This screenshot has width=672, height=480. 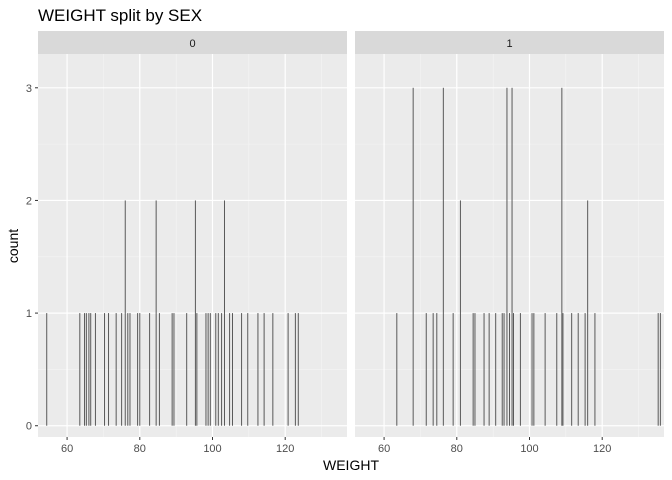 What do you see at coordinates (351, 465) in the screenshot?
I see `x-axis-title: WEIGHT` at bounding box center [351, 465].